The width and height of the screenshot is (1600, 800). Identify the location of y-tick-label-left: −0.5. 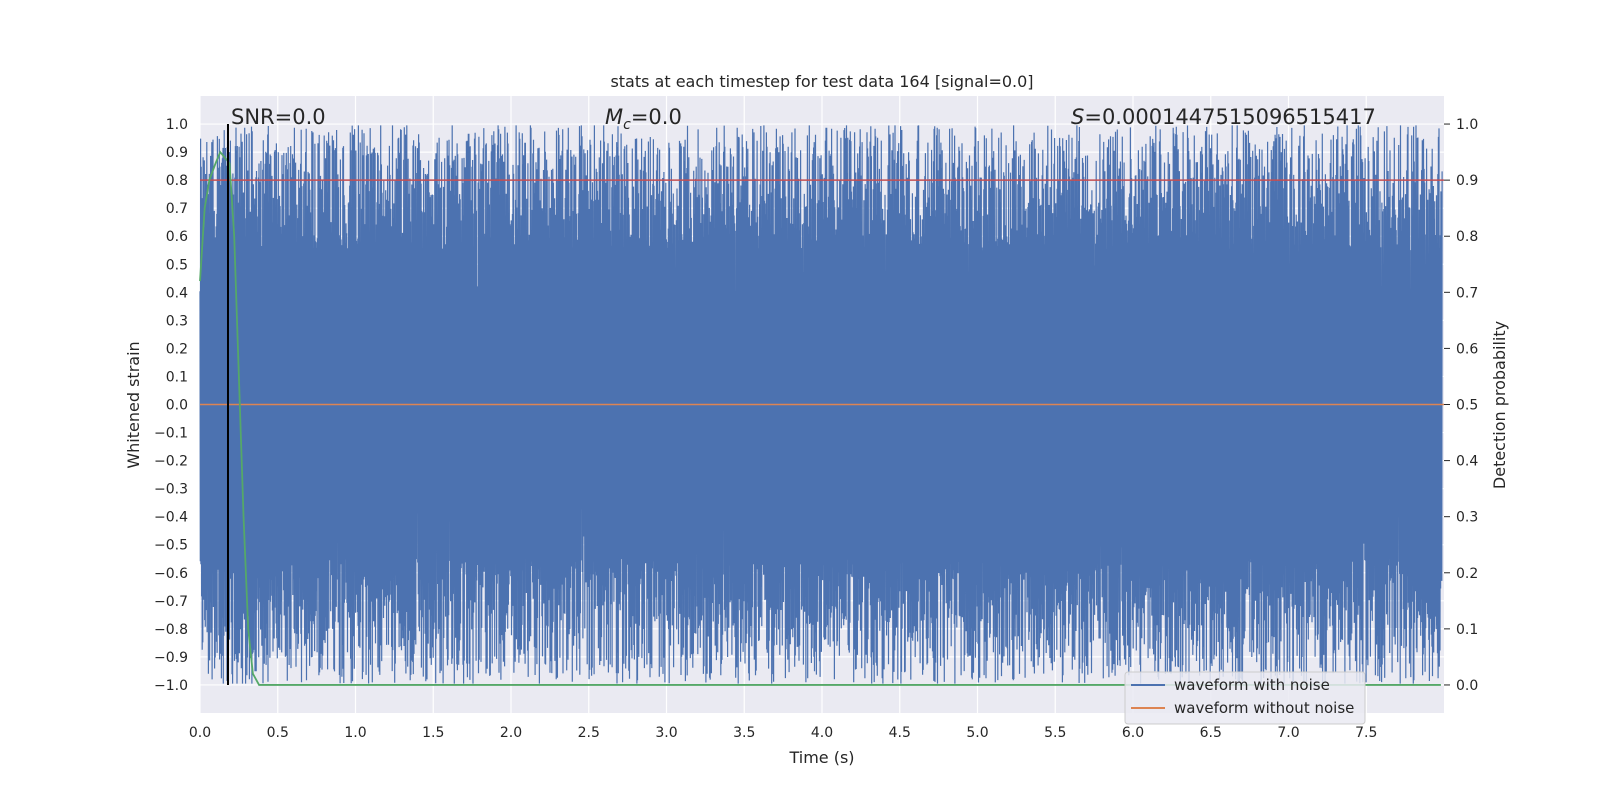
(171, 546).